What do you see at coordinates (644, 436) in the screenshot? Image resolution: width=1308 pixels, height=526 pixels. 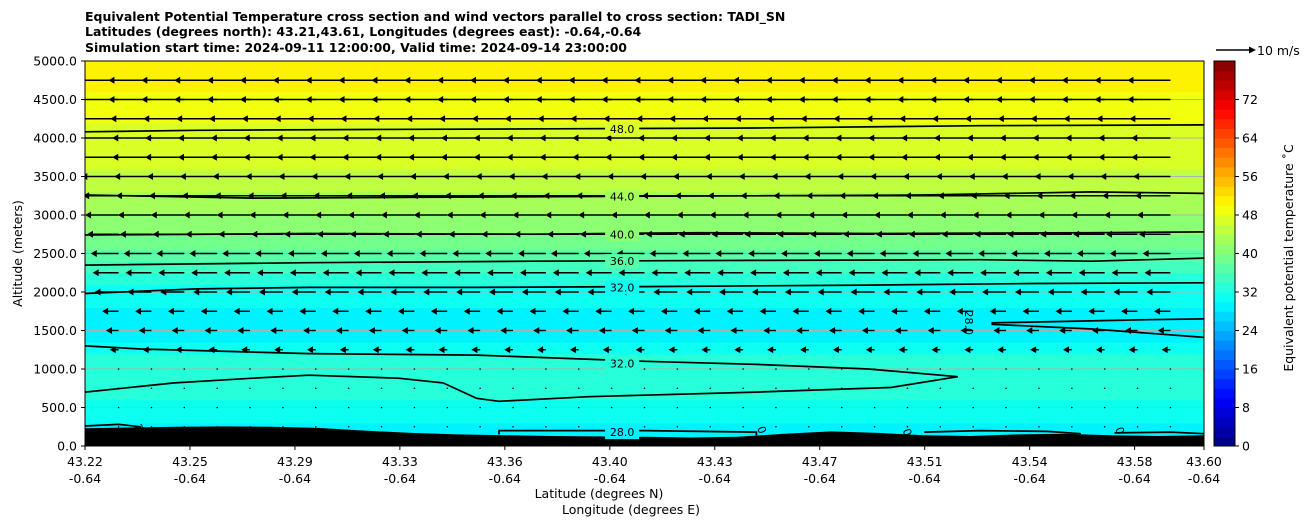 I see `terrain-fill` at bounding box center [644, 436].